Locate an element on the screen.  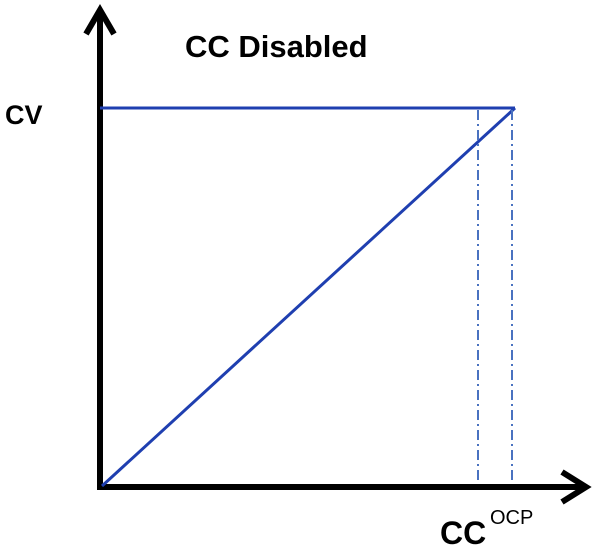
x-label: CC is located at coordinates (463, 532).